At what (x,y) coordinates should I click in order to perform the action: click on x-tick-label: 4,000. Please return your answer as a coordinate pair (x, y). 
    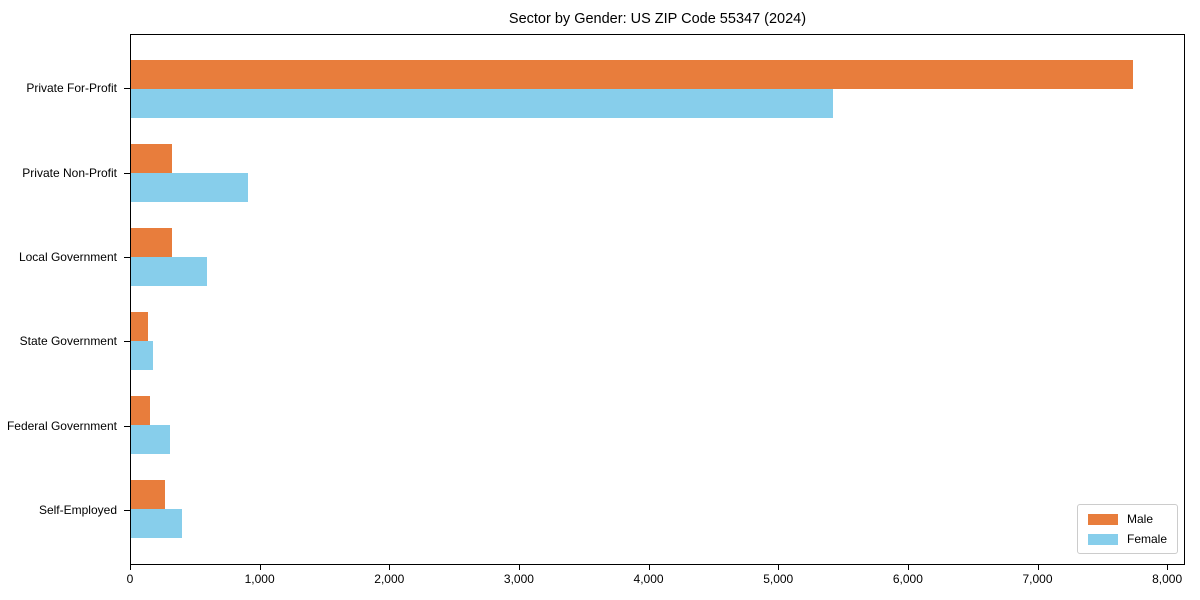
    Looking at the image, I should click on (648, 579).